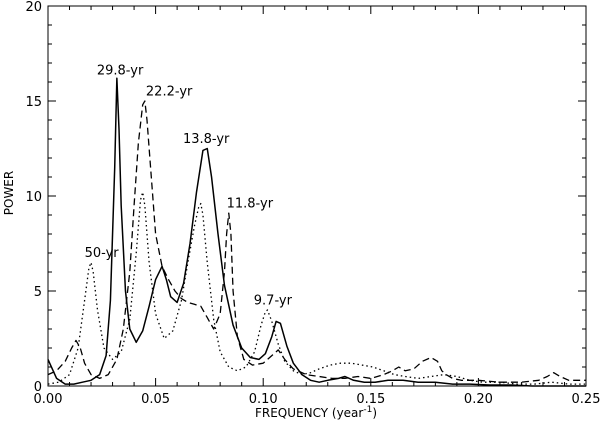  I want to click on x-axis-label-suffix: ), so click(374, 413).